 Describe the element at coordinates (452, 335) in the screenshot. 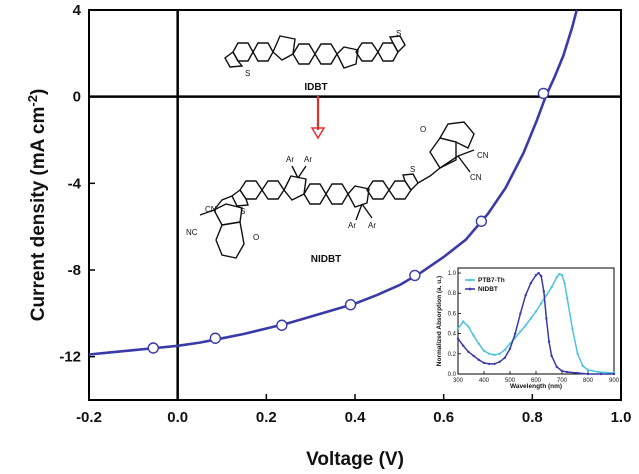

I see `inset-y-tick-label: 0.4` at that location.